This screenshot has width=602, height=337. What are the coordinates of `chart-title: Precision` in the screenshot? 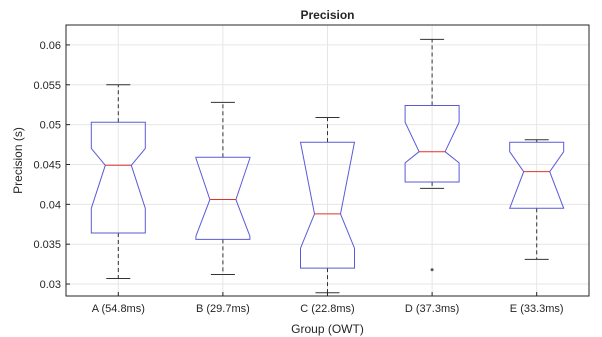 It's located at (327, 15).